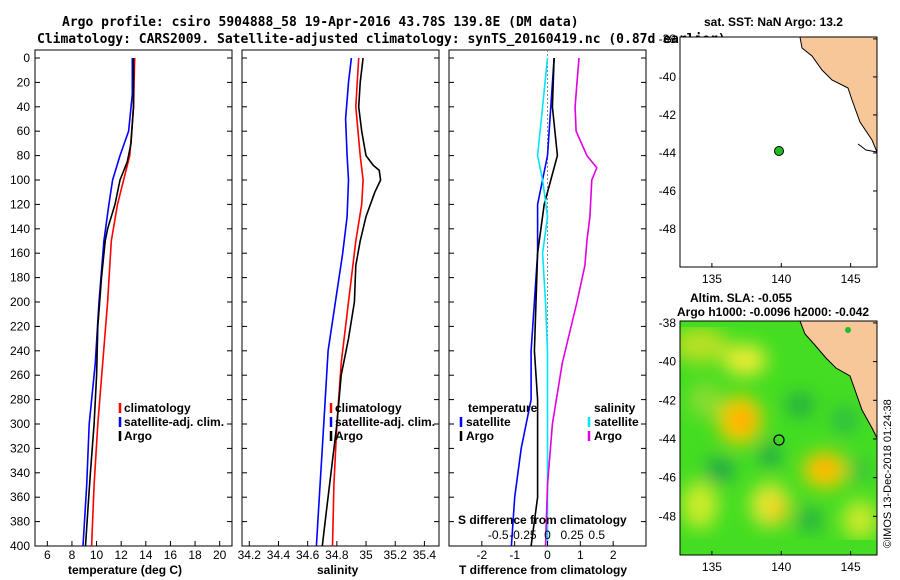  Describe the element at coordinates (250, 555) in the screenshot. I see `salinity-x-tick-label: 34.2` at that location.